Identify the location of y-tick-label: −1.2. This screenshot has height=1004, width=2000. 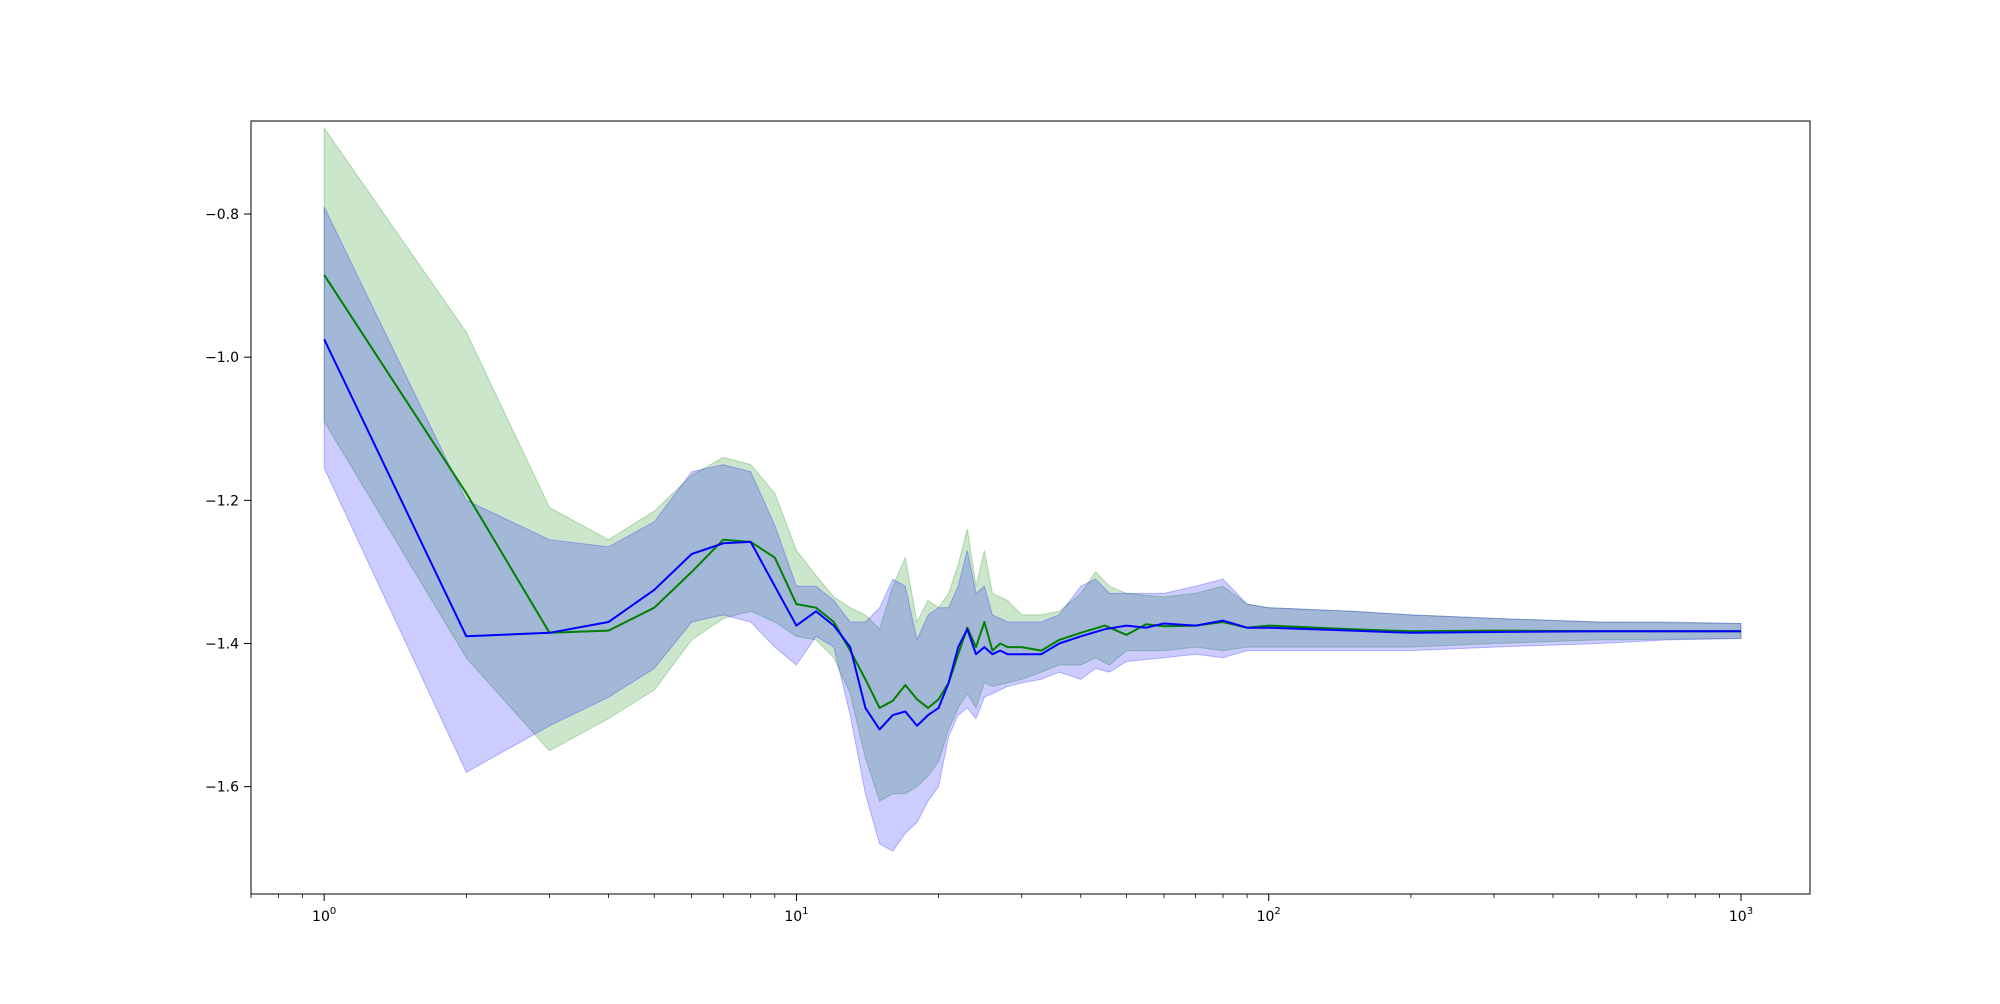
(222, 501).